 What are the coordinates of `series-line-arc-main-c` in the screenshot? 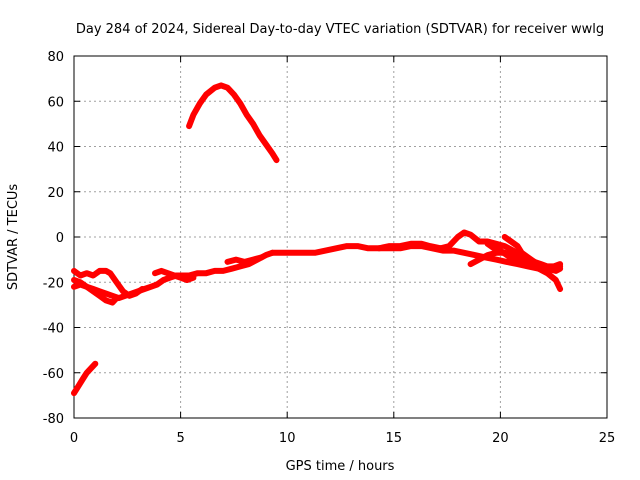 It's located at (95, 291).